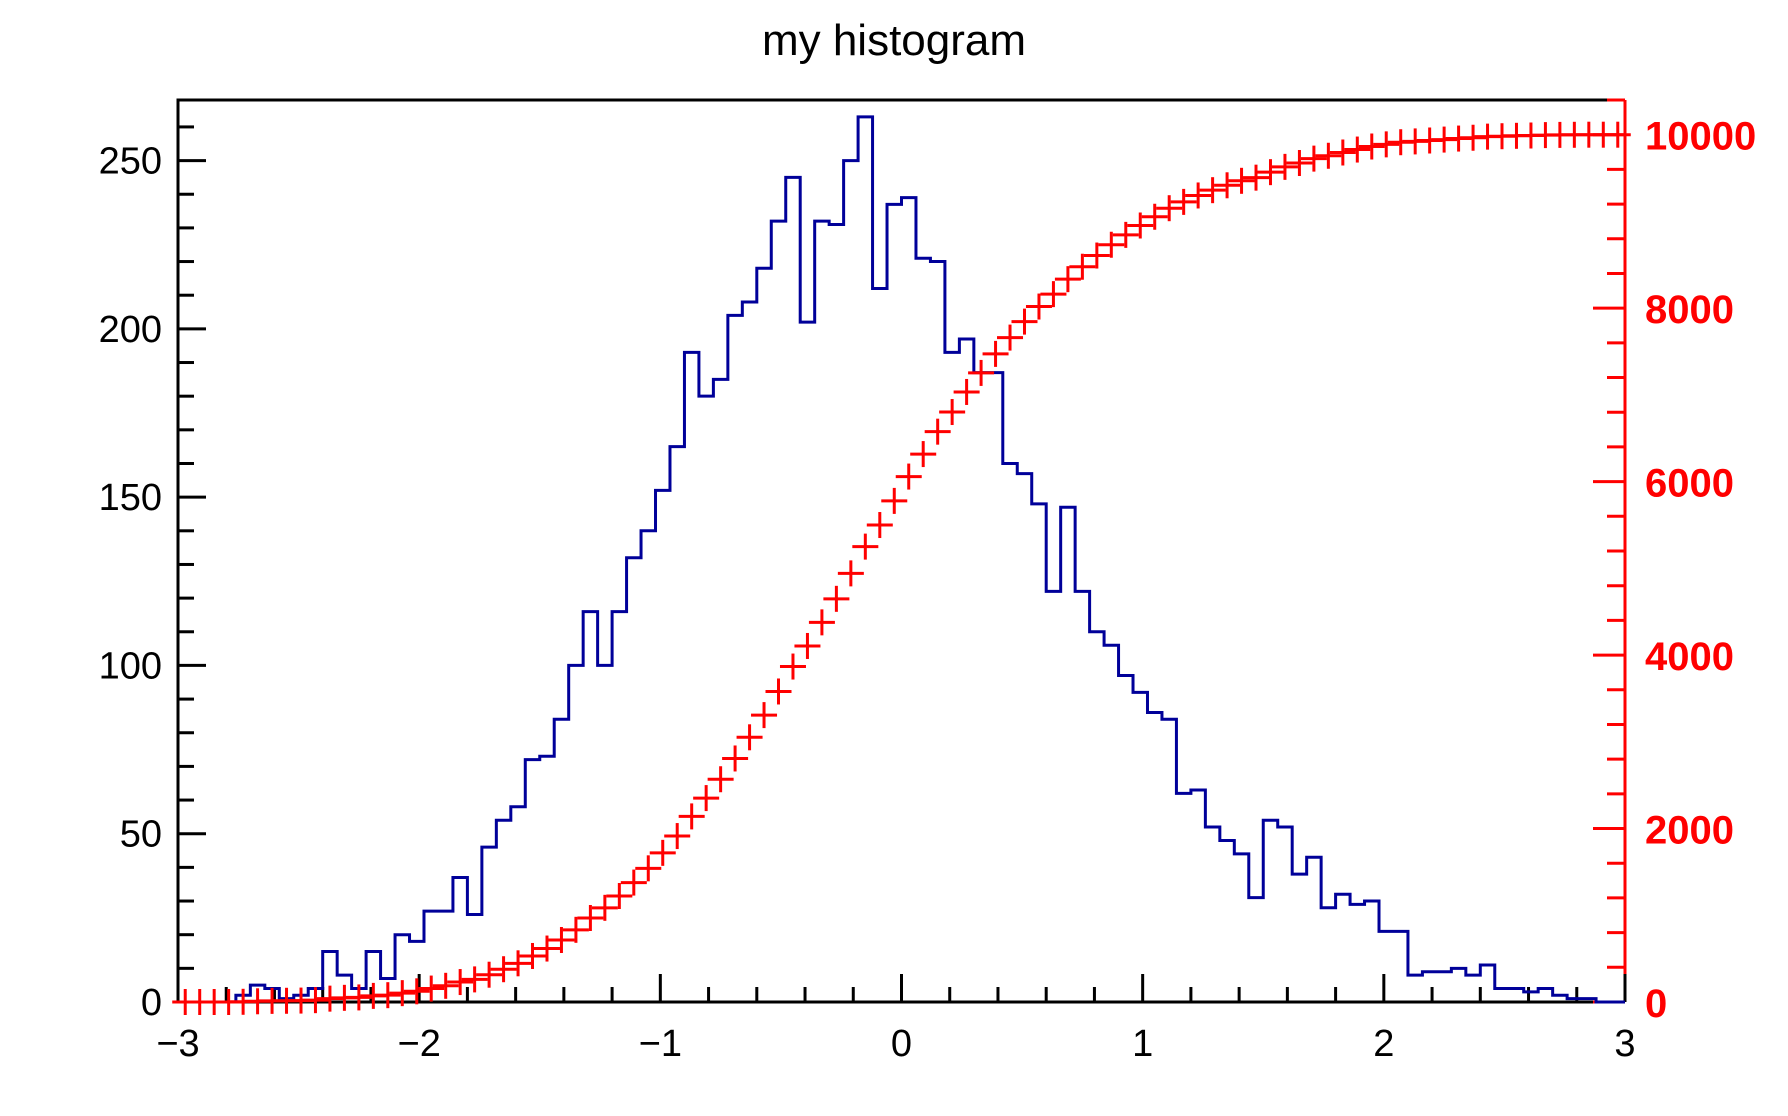 The image size is (1788, 1116). I want to click on y-left-tick-label: 250, so click(130, 162).